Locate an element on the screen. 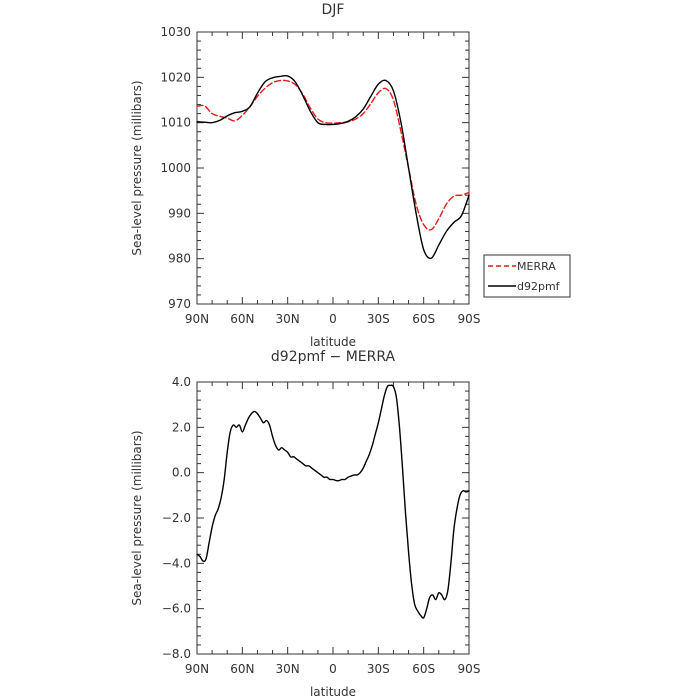 This screenshot has width=700, height=700. bottom-y-tick-label: 0.0 is located at coordinates (181, 473).